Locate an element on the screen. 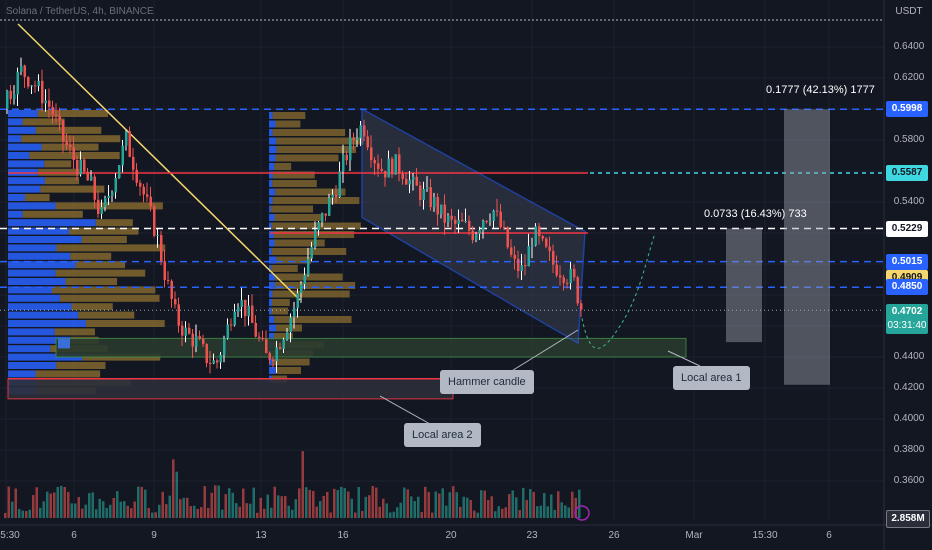  hammer-candle-callout: Hammer candle is located at coordinates (487, 382).